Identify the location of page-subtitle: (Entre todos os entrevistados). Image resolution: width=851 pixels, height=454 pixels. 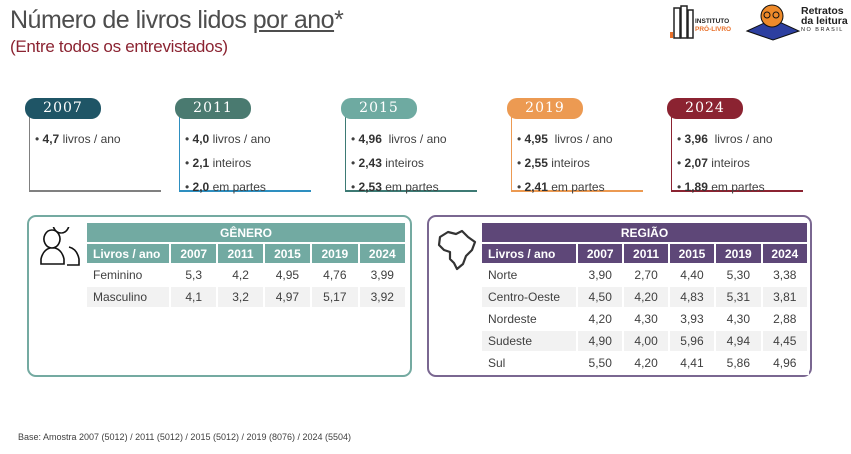
(119, 46).